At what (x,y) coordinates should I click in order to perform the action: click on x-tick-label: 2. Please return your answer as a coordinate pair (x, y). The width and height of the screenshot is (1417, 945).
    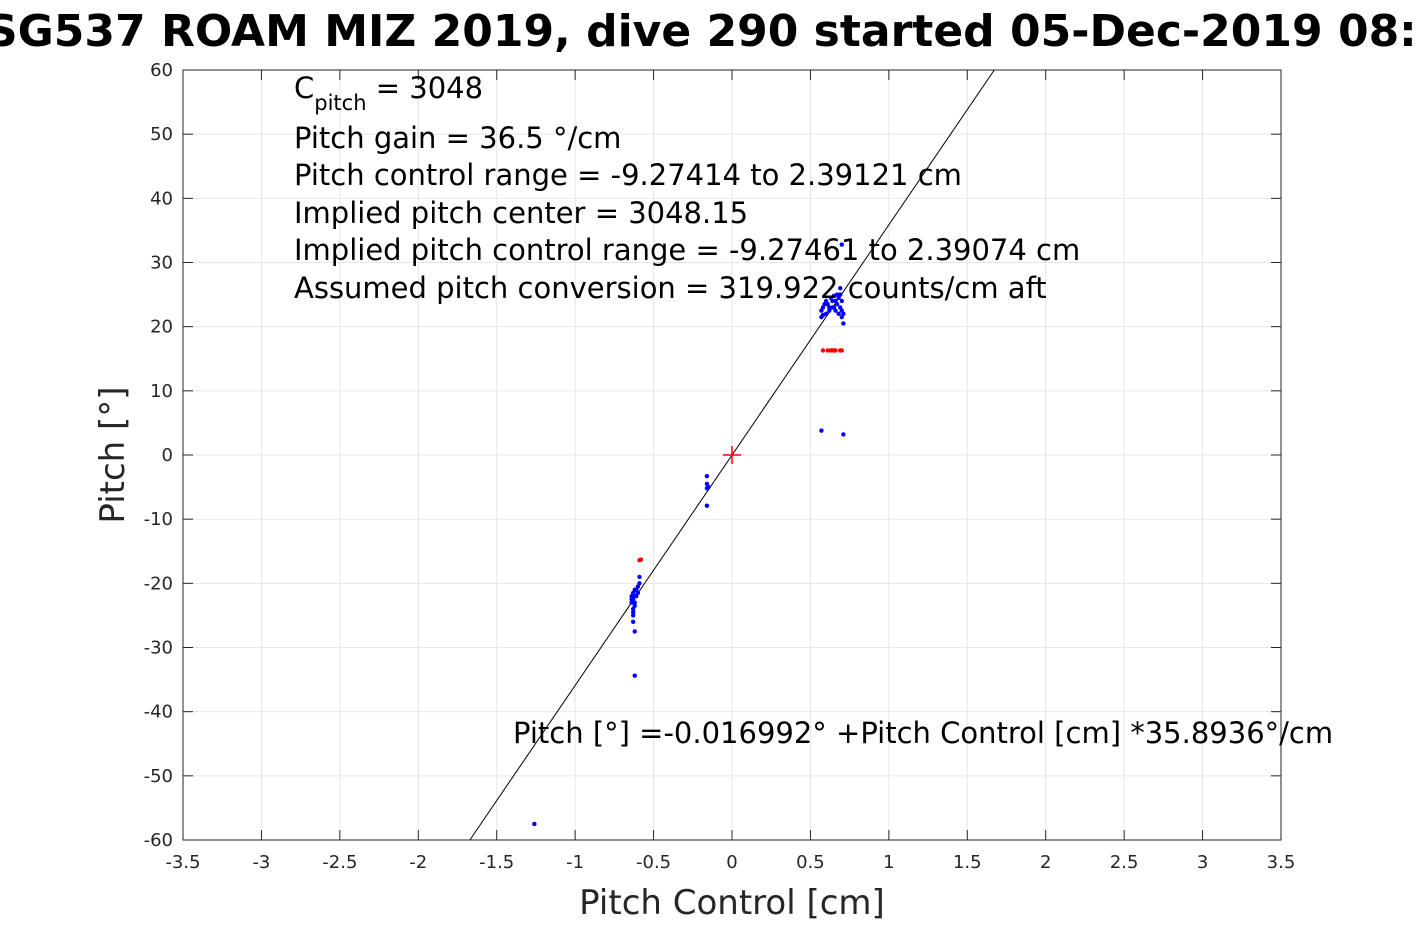
    Looking at the image, I should click on (1045, 862).